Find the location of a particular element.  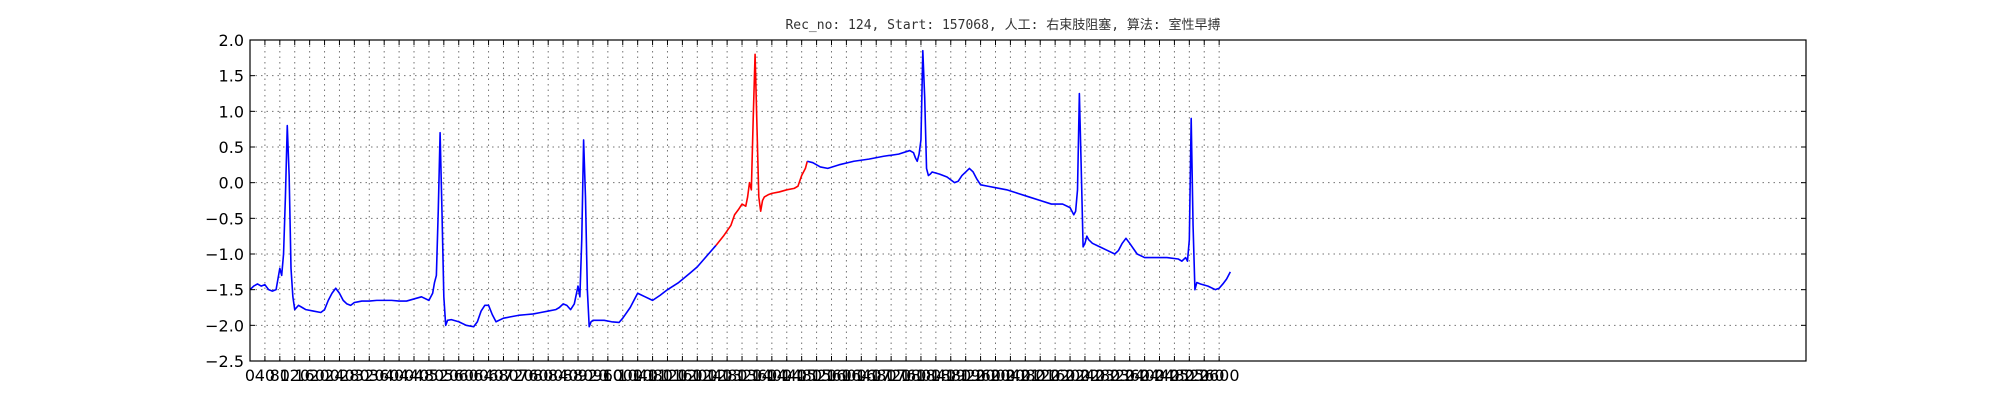

x-tick-label: 1000 is located at coordinates (622, 375).